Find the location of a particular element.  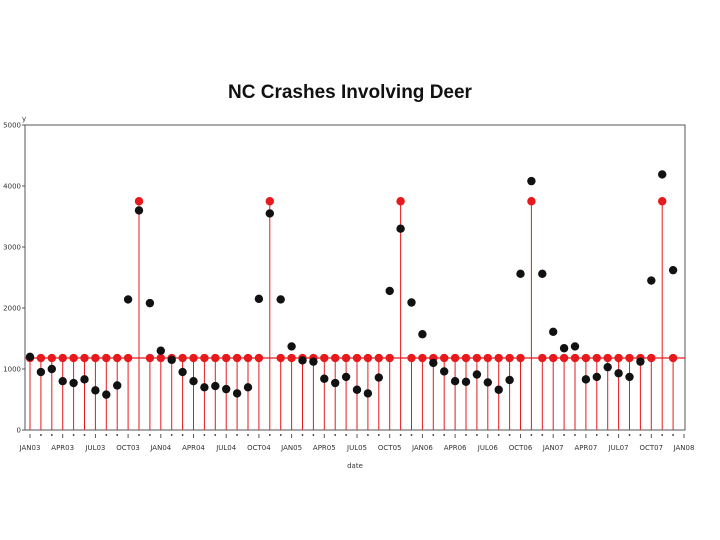

x-tick-label: APR04 is located at coordinates (193, 448).